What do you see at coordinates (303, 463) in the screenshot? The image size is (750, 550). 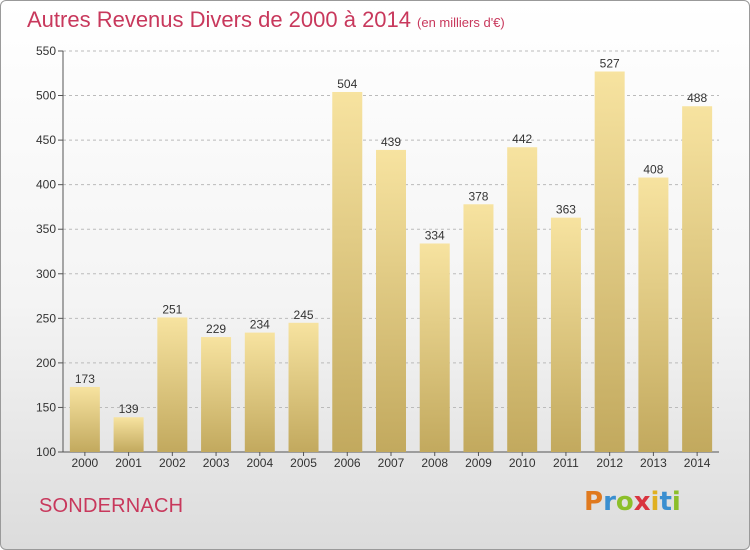 I see `x-tick-label: 2005` at bounding box center [303, 463].